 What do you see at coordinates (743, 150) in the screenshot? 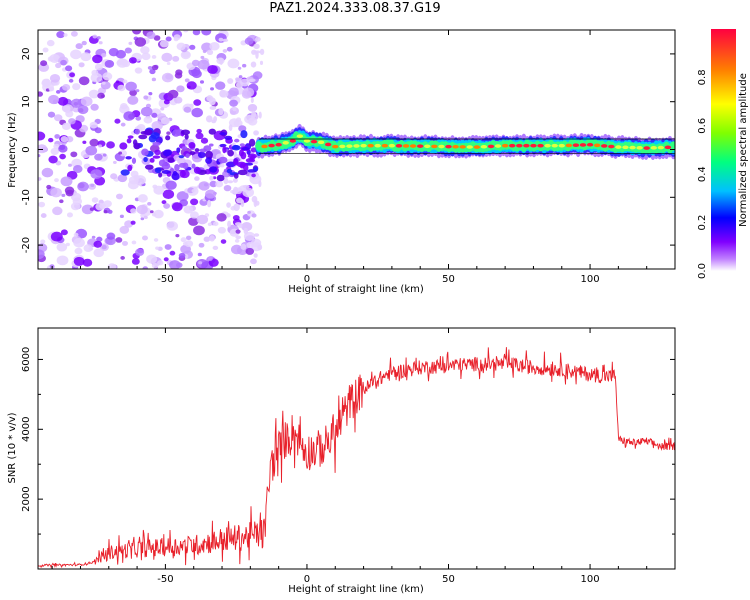
I see `colorbar-label: Normalized spectral amplitude` at bounding box center [743, 150].